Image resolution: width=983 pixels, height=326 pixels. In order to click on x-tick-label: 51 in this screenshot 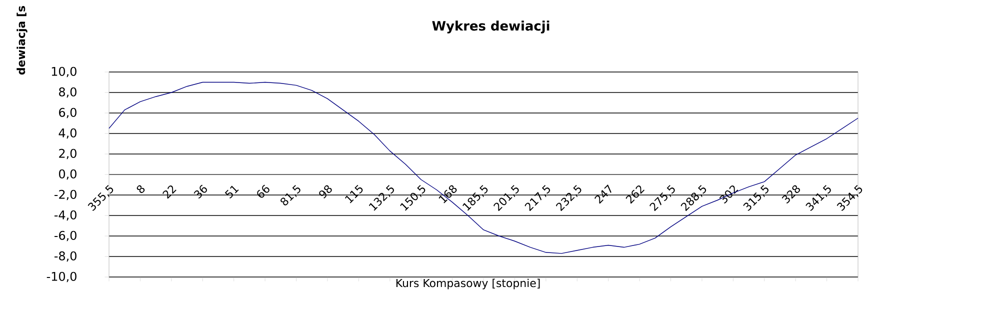, I will do `click(231, 192)`.